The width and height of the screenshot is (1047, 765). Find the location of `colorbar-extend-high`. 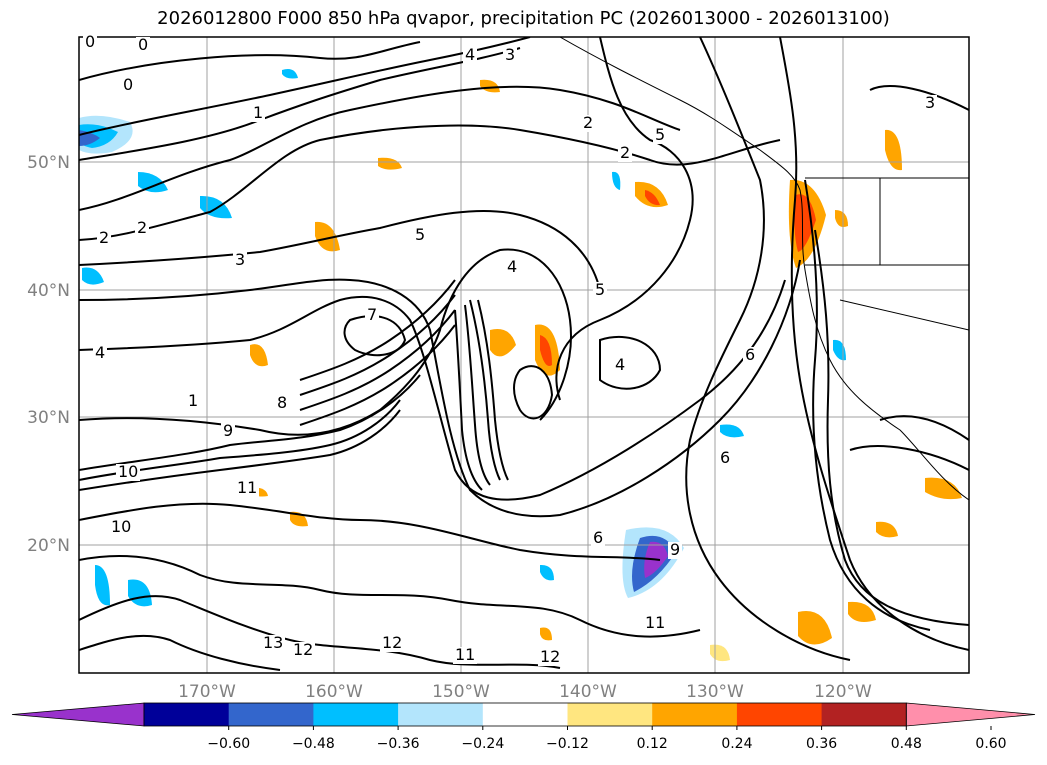

colorbar-extend-high is located at coordinates (970, 714).